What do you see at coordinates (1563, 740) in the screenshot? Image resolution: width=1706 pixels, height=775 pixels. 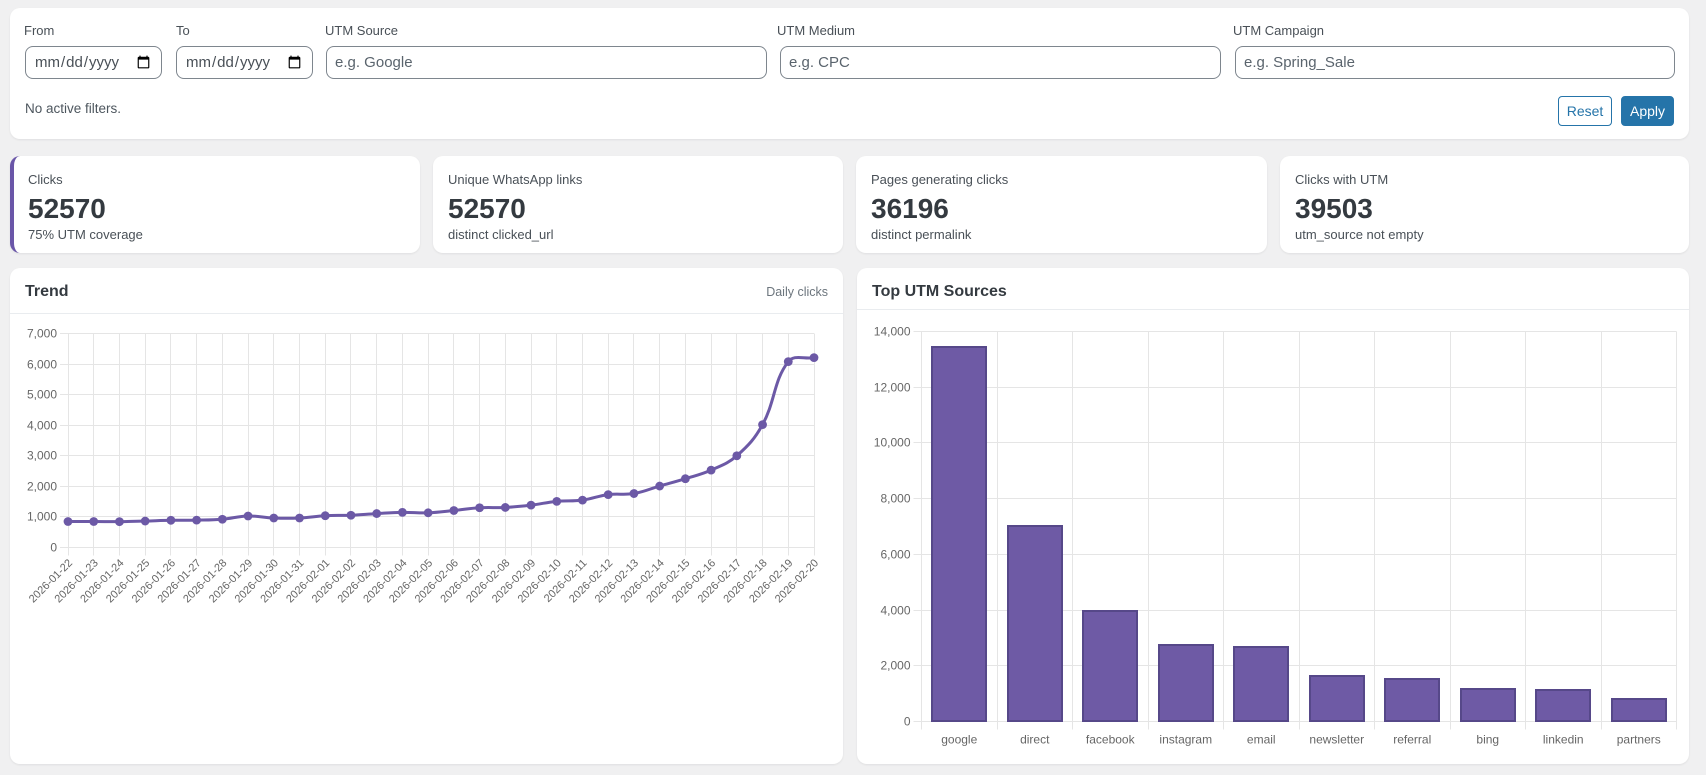 I see `svg-text: linkedin` at bounding box center [1563, 740].